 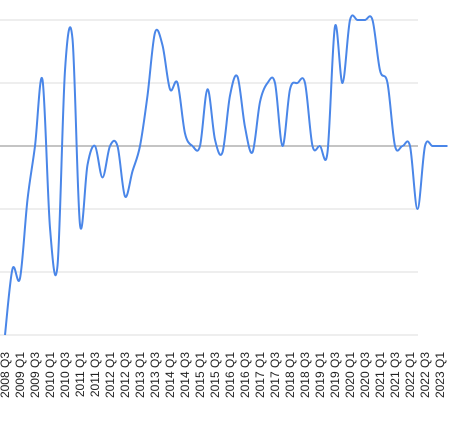 What do you see at coordinates (20, 375) in the screenshot?
I see `x-tick-label: 2009 Q1` at bounding box center [20, 375].